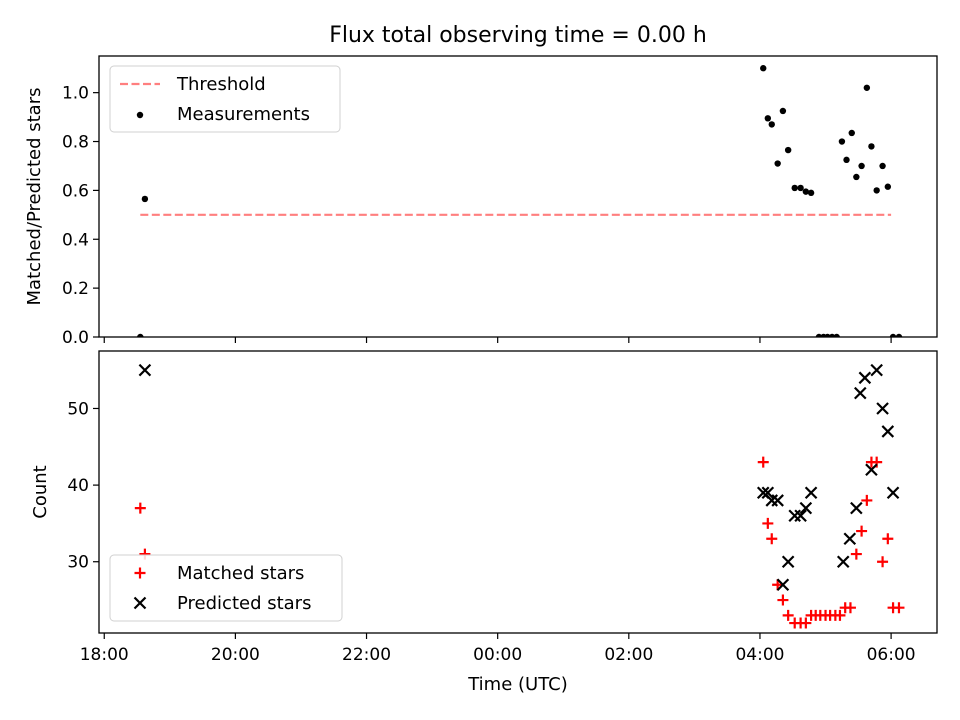 The image size is (960, 720). I want to click on x-tick-label: 22:00, so click(366, 655).